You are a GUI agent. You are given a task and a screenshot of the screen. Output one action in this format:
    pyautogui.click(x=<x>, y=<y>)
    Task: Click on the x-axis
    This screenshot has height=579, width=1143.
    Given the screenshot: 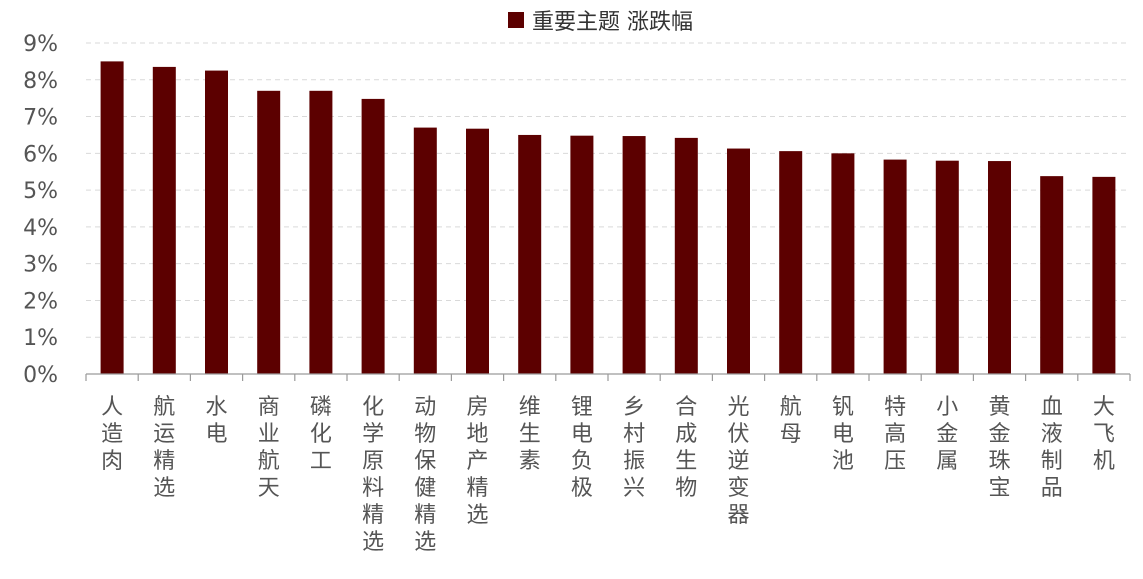 What is the action you would take?
    pyautogui.click(x=608, y=377)
    